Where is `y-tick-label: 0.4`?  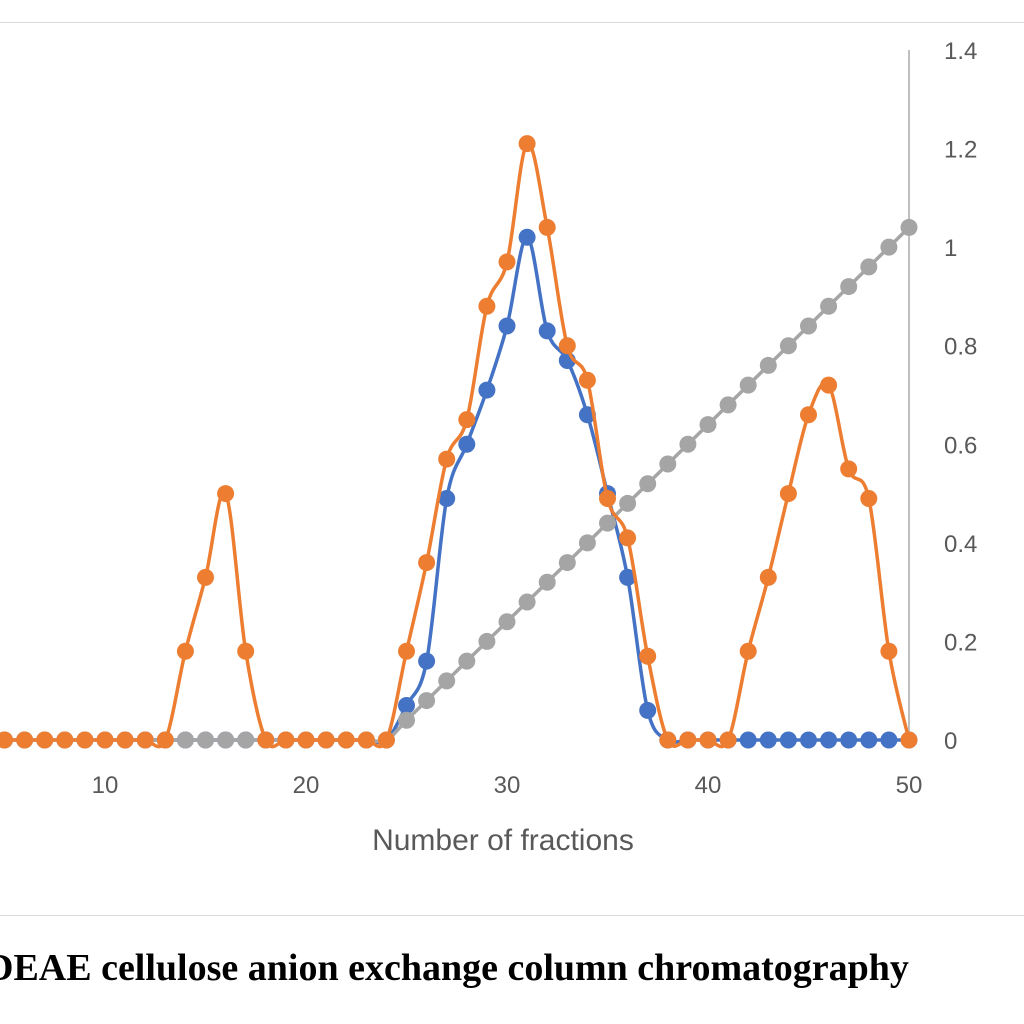 y-tick-label: 0.4 is located at coordinates (960, 544).